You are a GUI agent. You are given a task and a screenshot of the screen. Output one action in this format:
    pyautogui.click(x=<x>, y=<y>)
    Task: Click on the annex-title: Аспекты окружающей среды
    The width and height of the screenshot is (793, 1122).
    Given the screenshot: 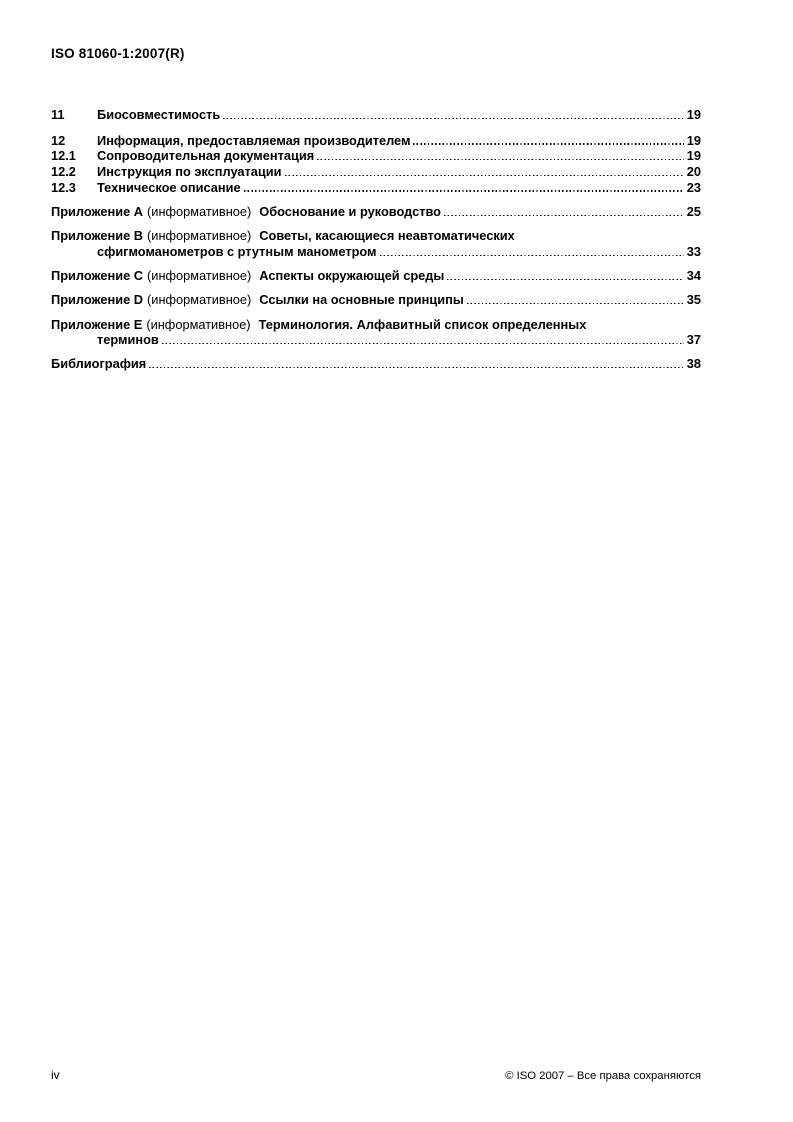 What is the action you would take?
    pyautogui.click(x=352, y=276)
    